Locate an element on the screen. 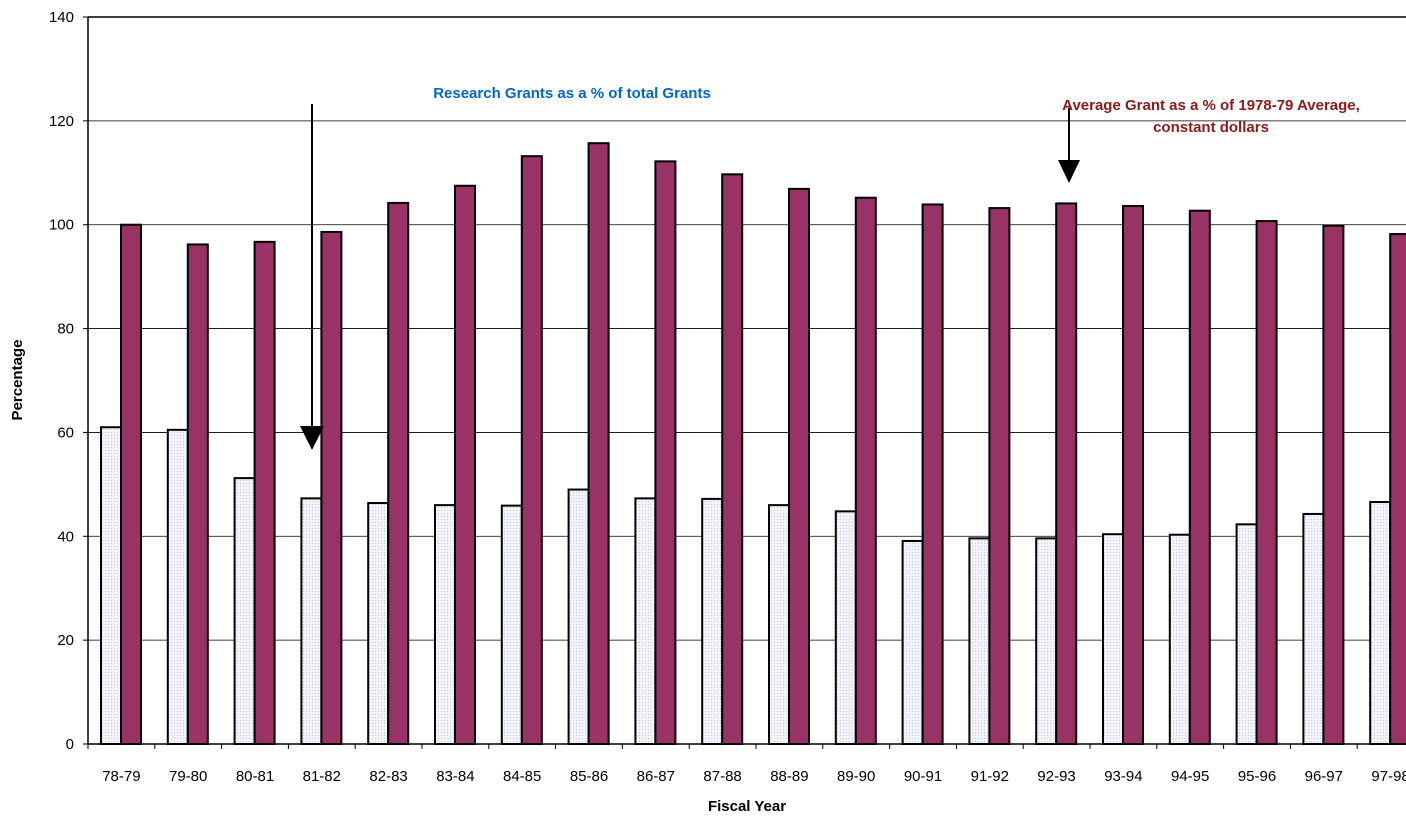 The image size is (1406, 816). y-axis-title: Percentage is located at coordinates (17, 380).